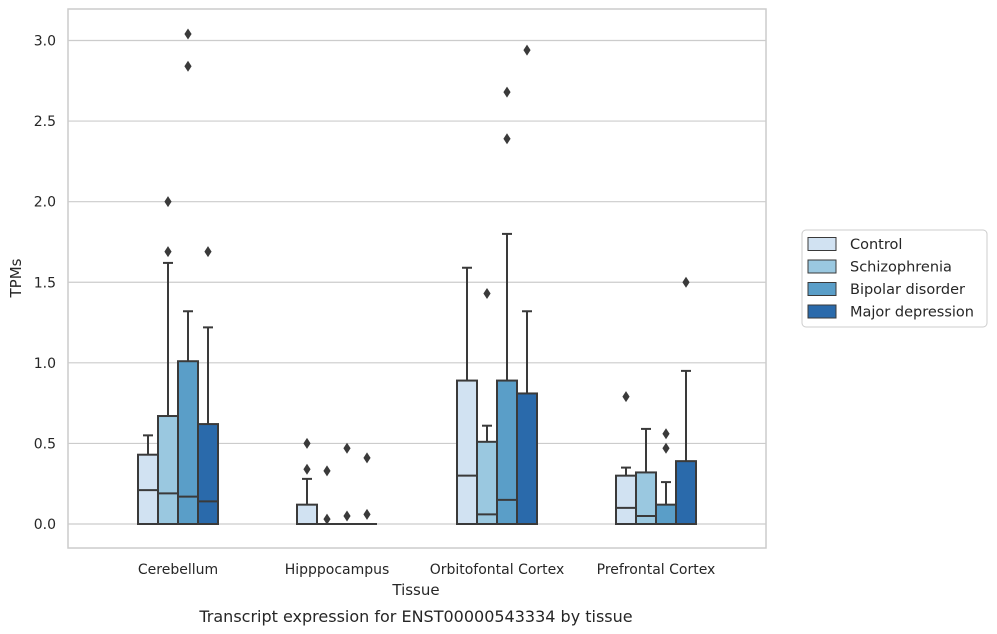 The image size is (997, 634). What do you see at coordinates (626, 458) in the screenshot?
I see `box-control-prefrontal-cortex` at bounding box center [626, 458].